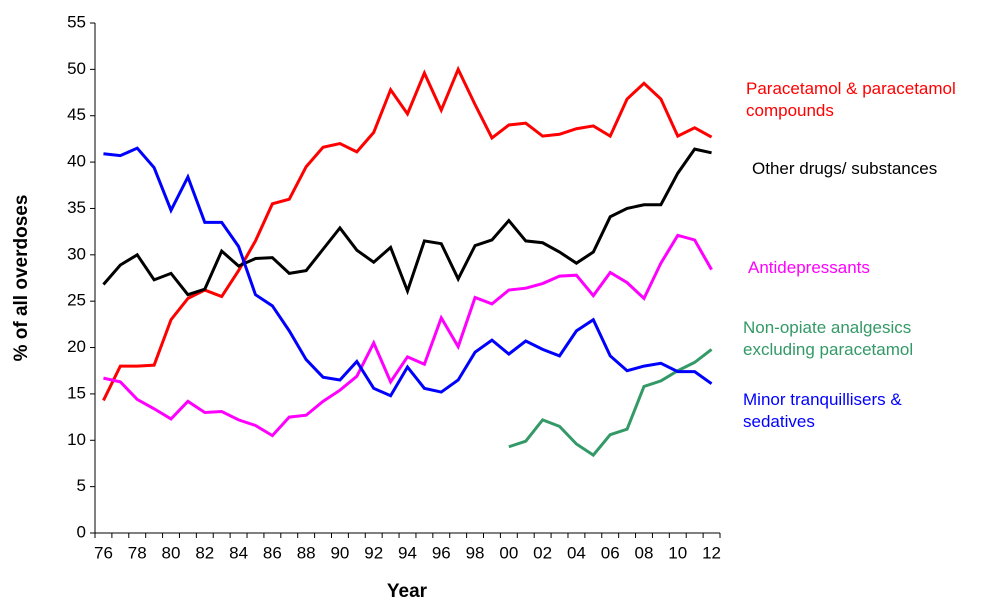 This screenshot has height=601, width=984. What do you see at coordinates (81, 531) in the screenshot?
I see `y-tick-label: 0` at bounding box center [81, 531].